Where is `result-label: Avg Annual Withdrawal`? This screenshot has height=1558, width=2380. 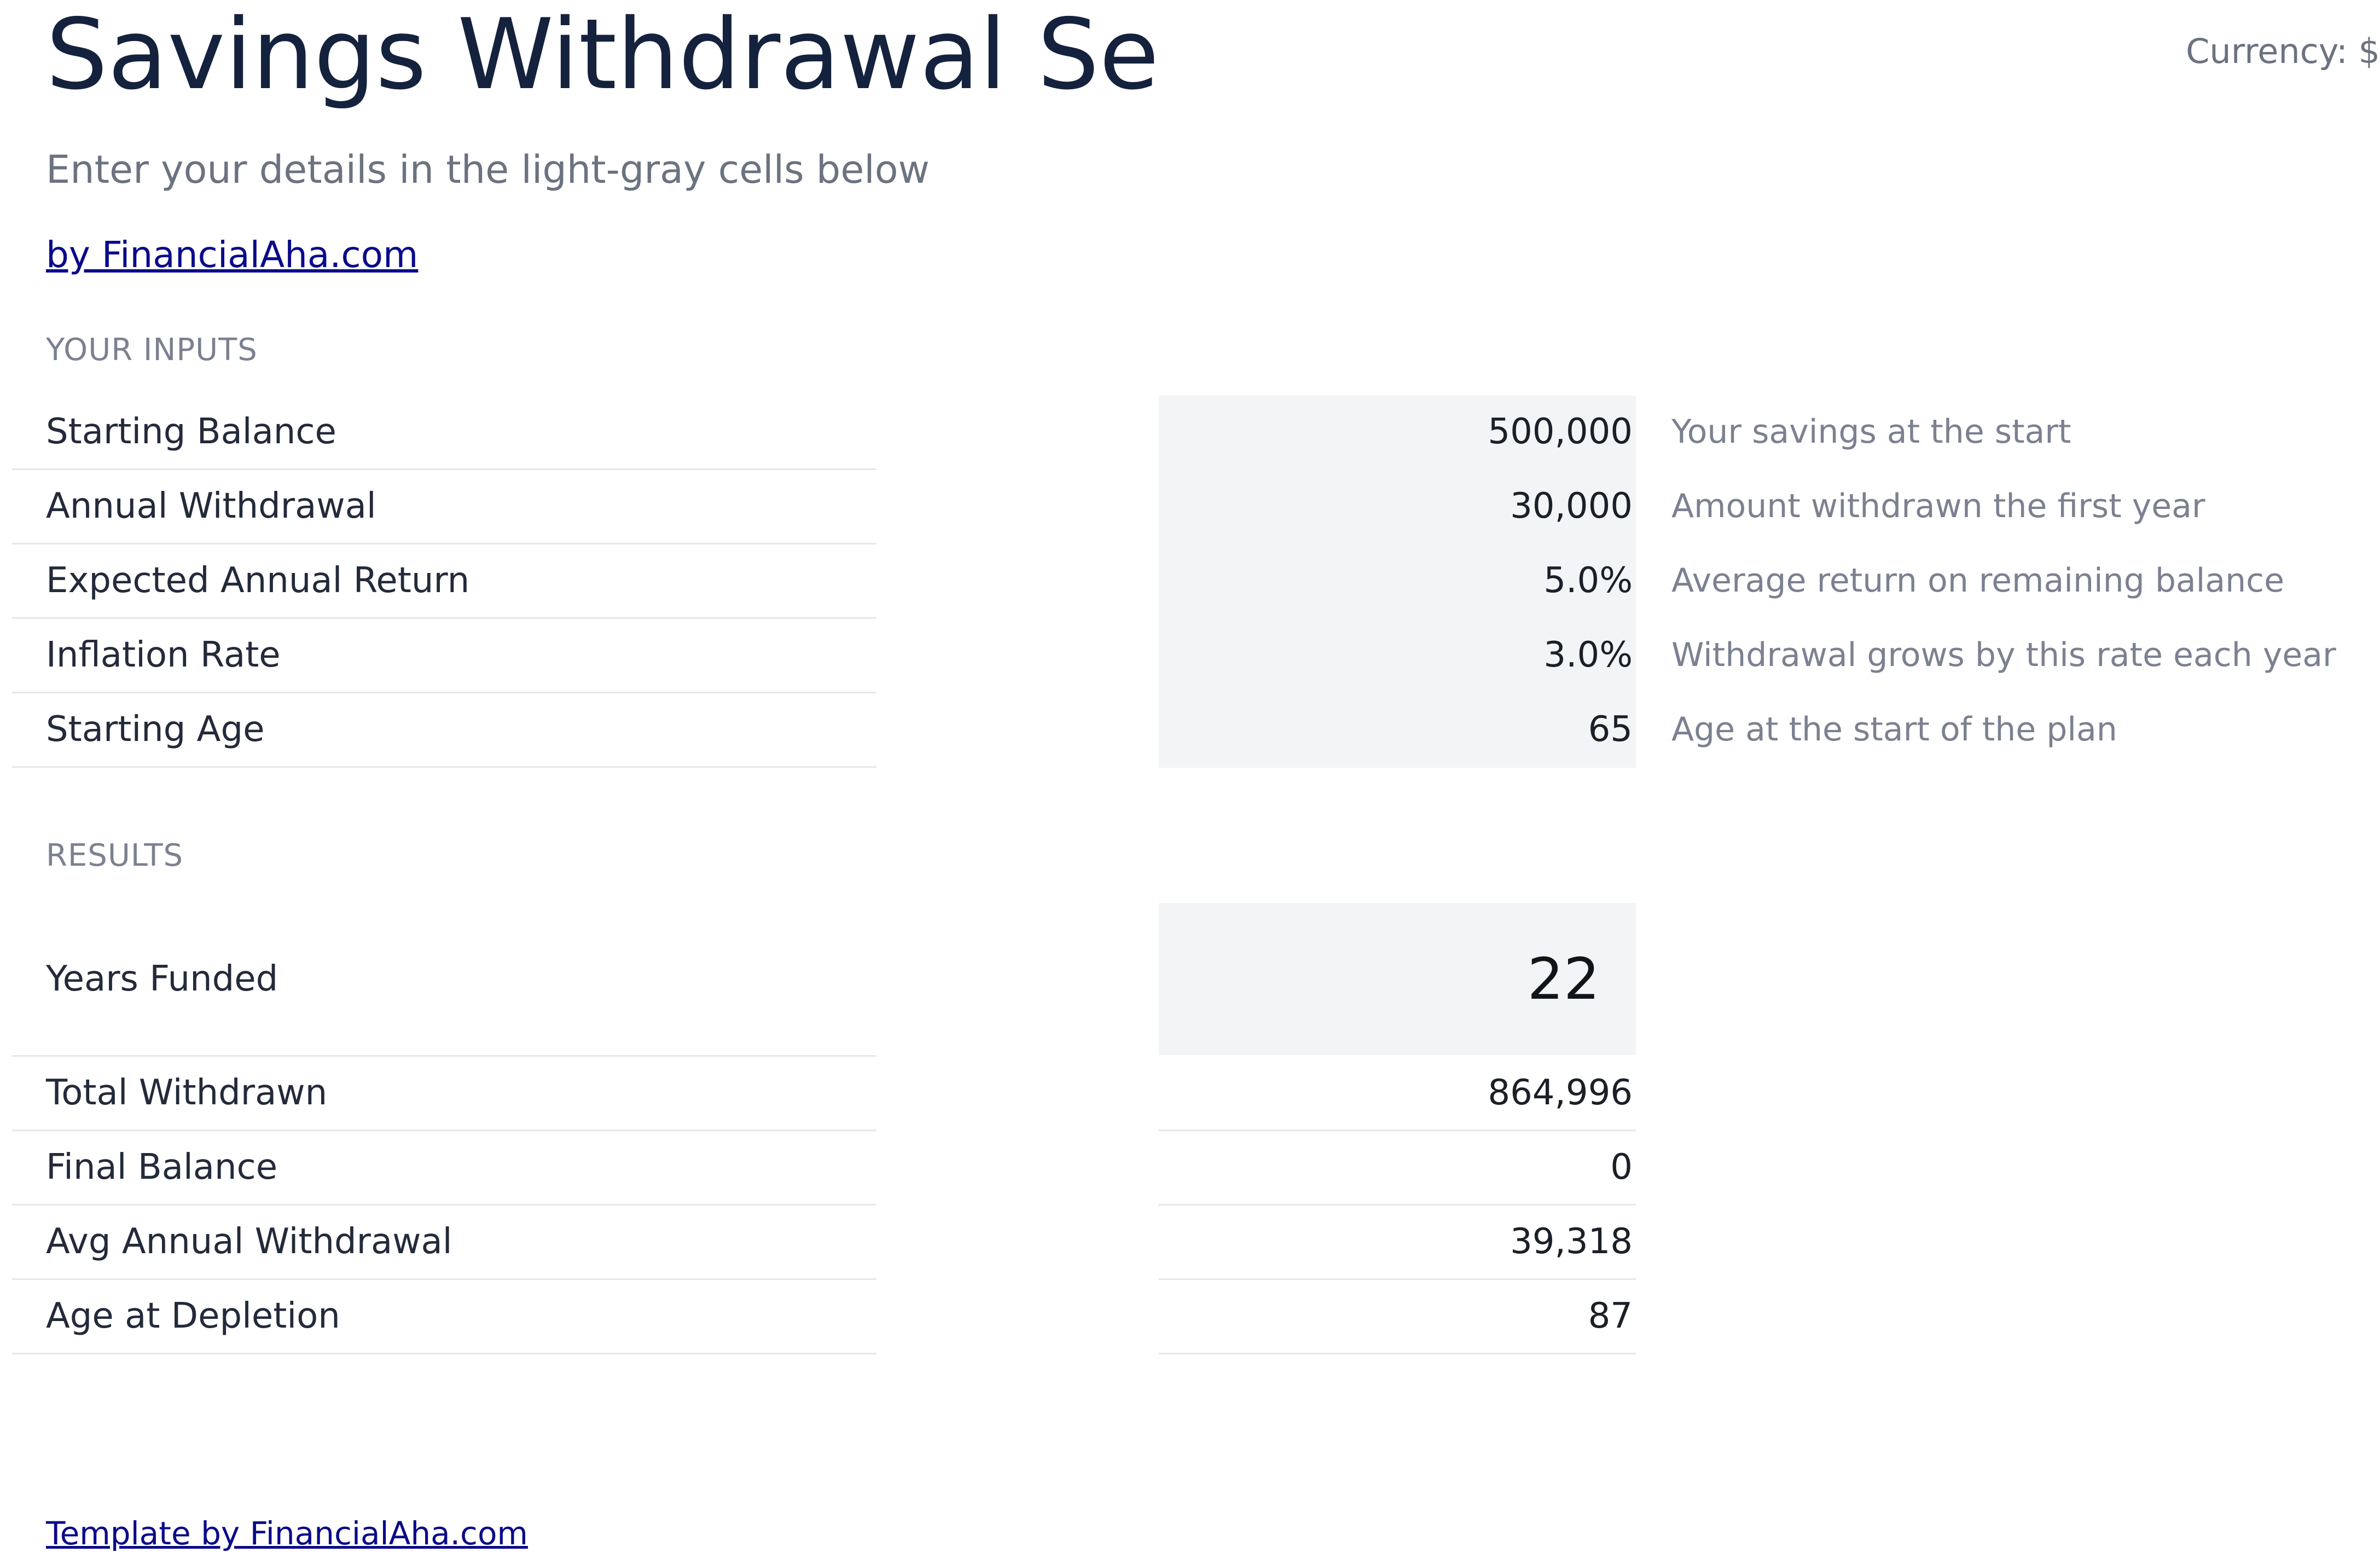 result-label: Avg Annual Withdrawal is located at coordinates (249, 1241).